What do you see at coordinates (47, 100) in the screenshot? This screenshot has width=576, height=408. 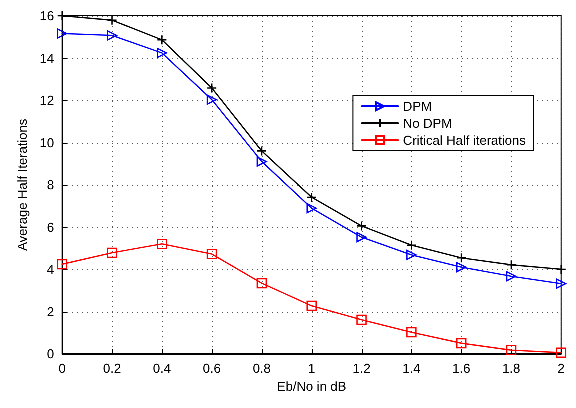 I see `y-tick-label: 12` at bounding box center [47, 100].